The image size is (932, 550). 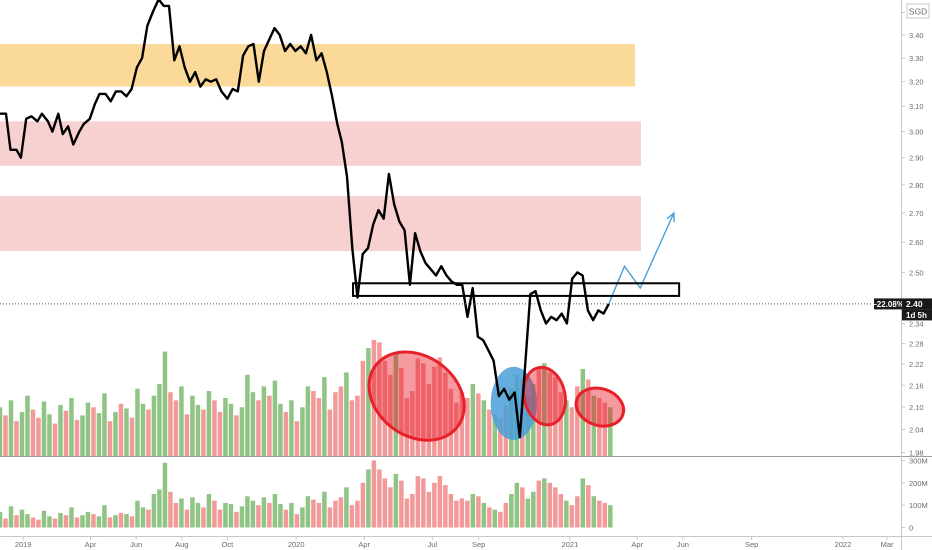 I want to click on price-tick-label: 2.90, so click(x=916, y=158).